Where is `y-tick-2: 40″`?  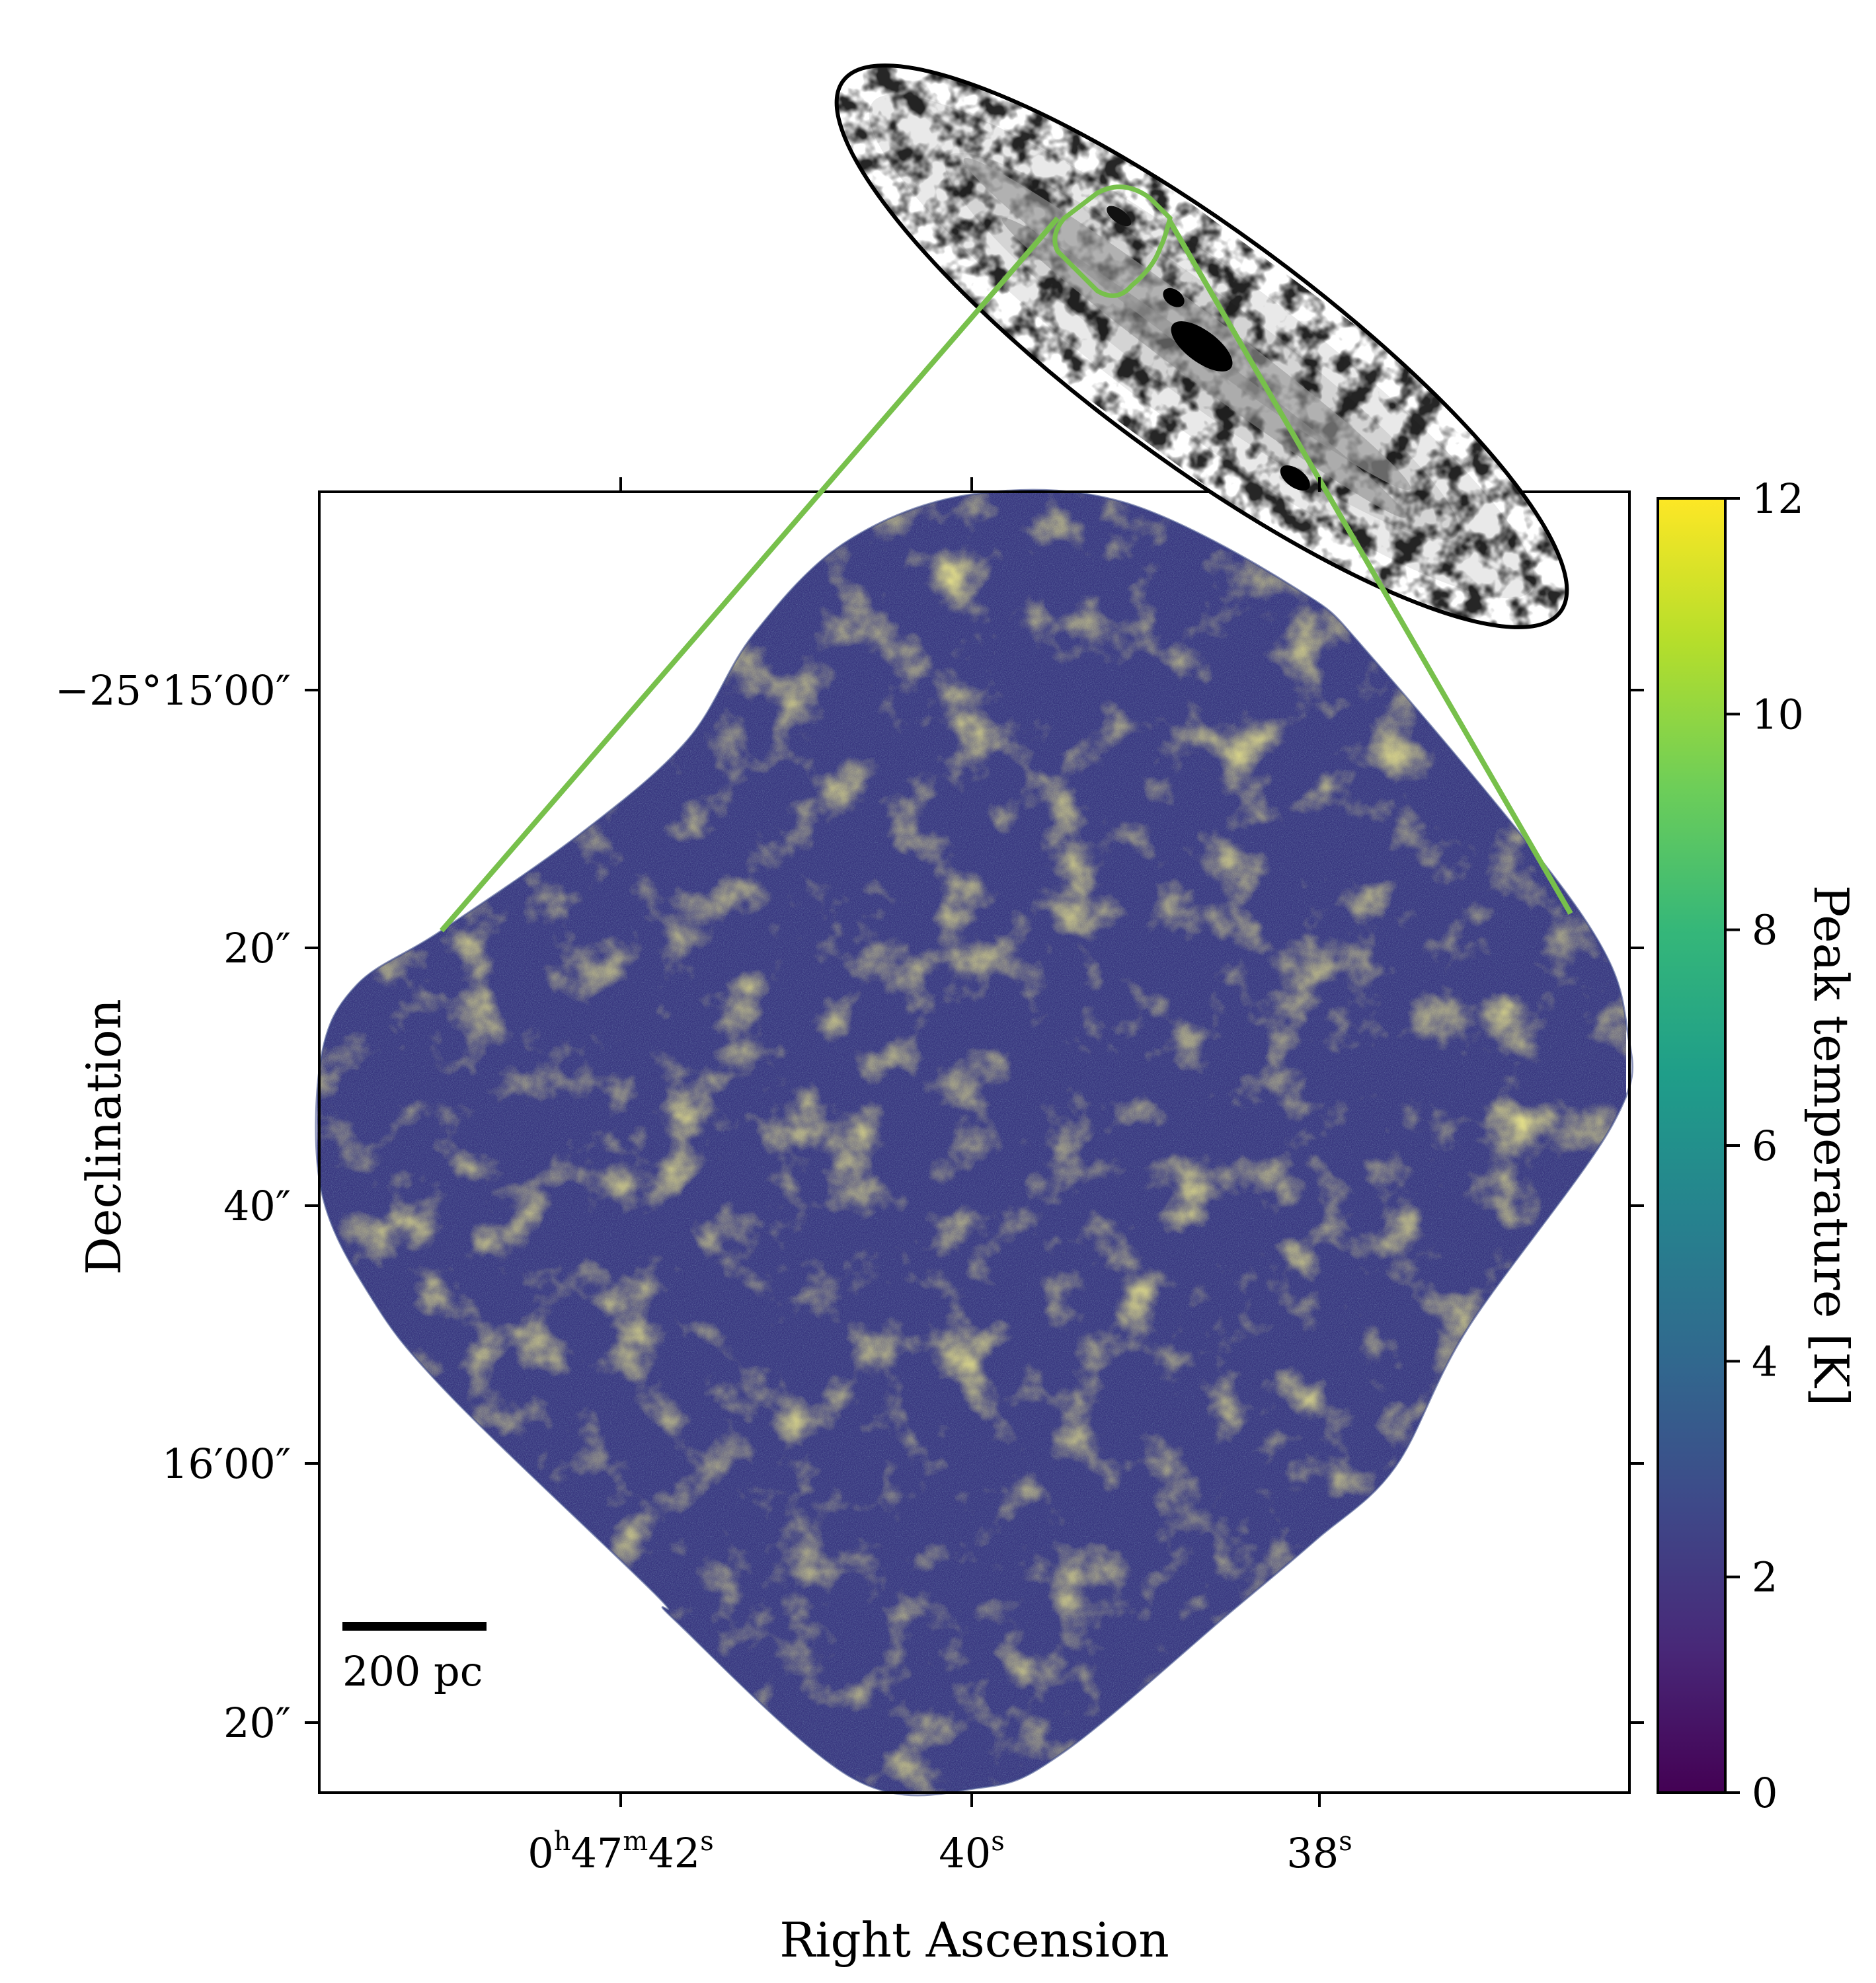
y-tick-2: 40″ is located at coordinates (933, 1206).